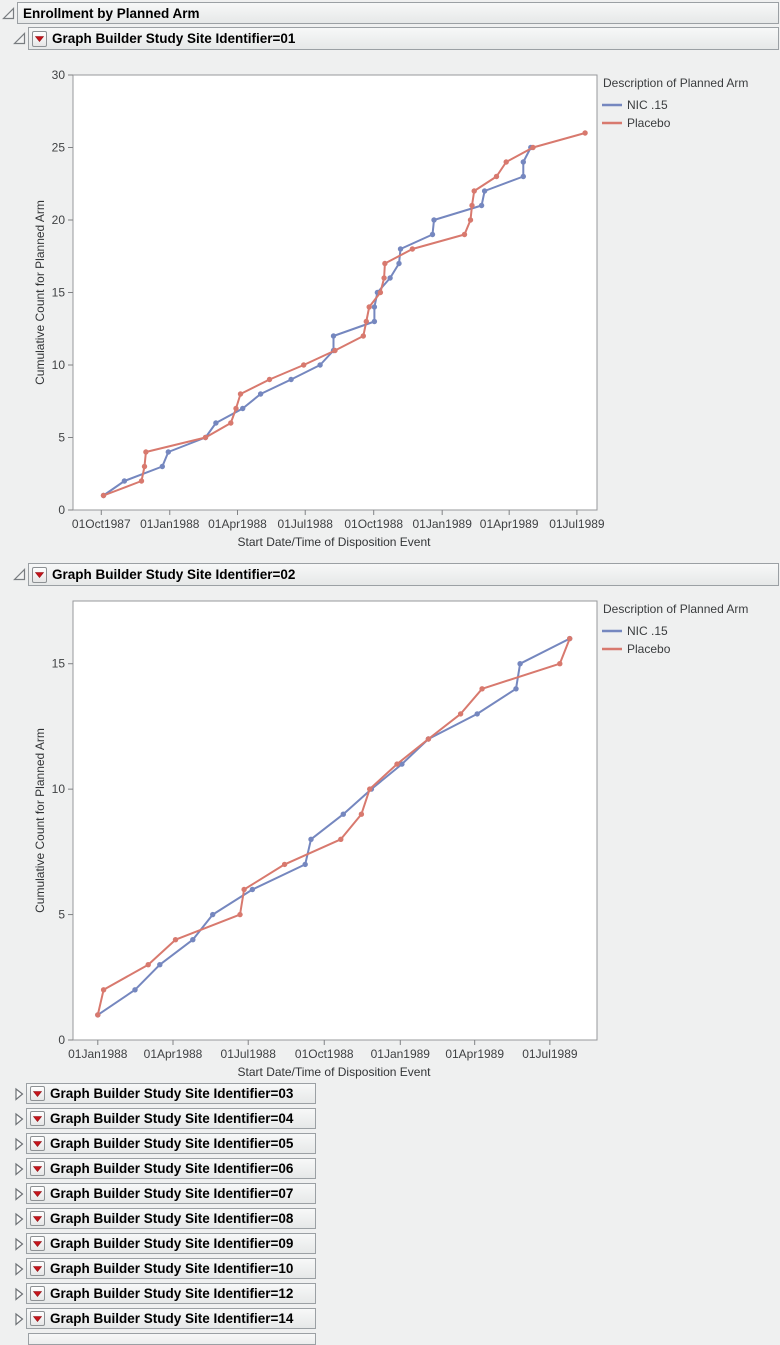 This screenshot has width=780, height=1345. What do you see at coordinates (165, 1243) in the screenshot?
I see `outline-node-collapsed-09: Graph Builder Study Site Identifier=09` at bounding box center [165, 1243].